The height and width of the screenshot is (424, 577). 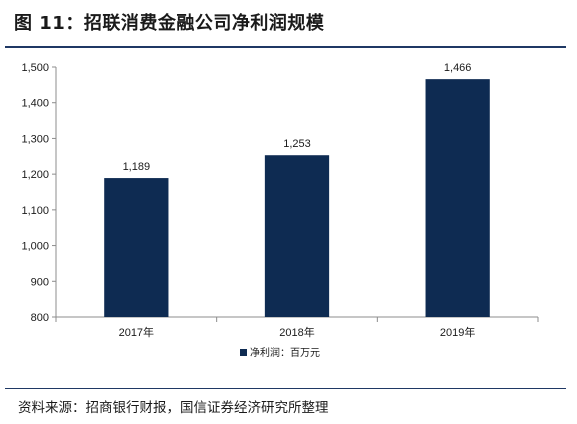 I want to click on y-axis: 800 900 1,000 1,100 1,200 1,300 1,400 1,500, so click(x=39, y=193).